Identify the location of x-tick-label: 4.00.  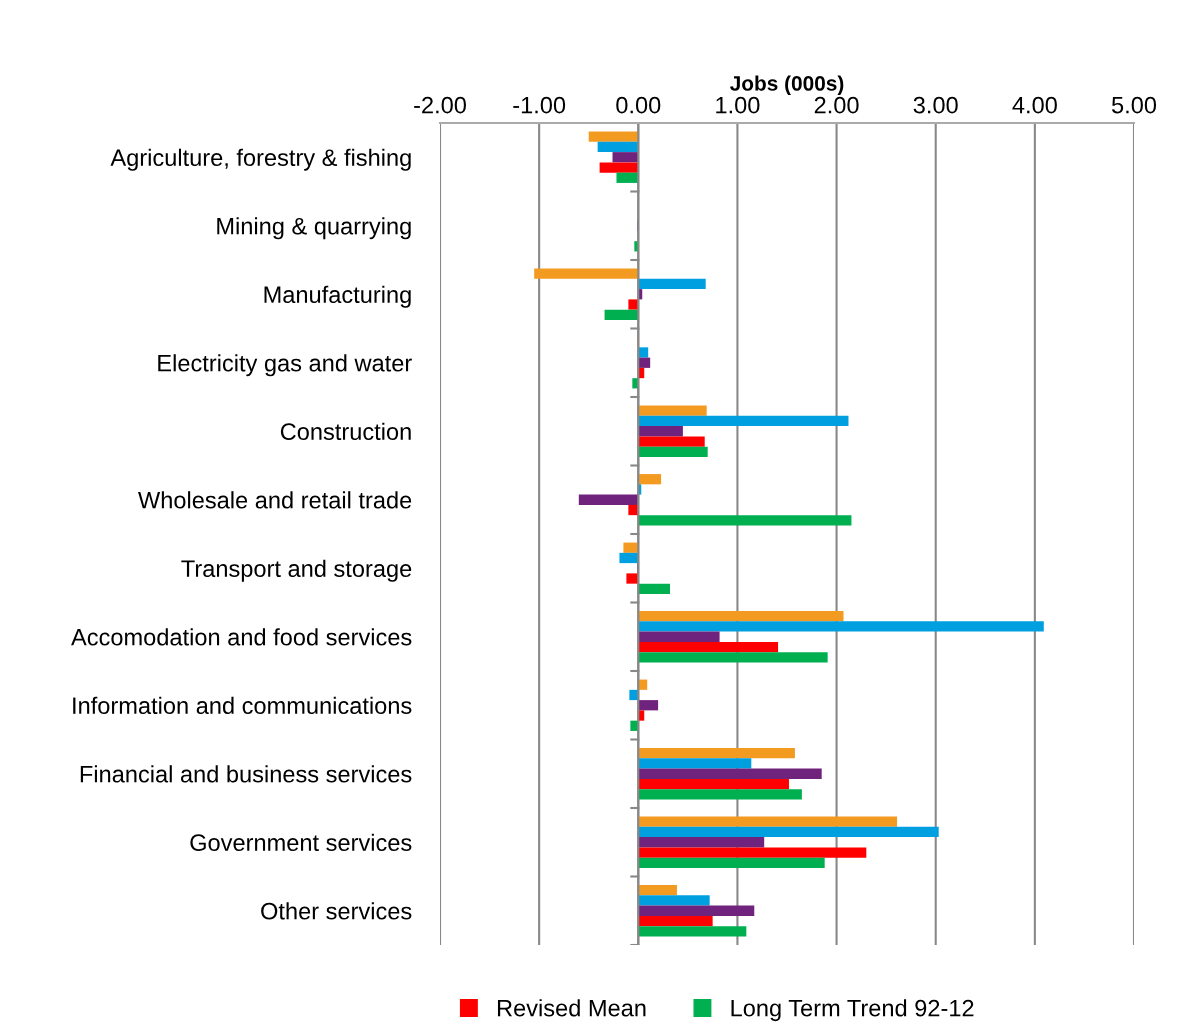
(1034, 105).